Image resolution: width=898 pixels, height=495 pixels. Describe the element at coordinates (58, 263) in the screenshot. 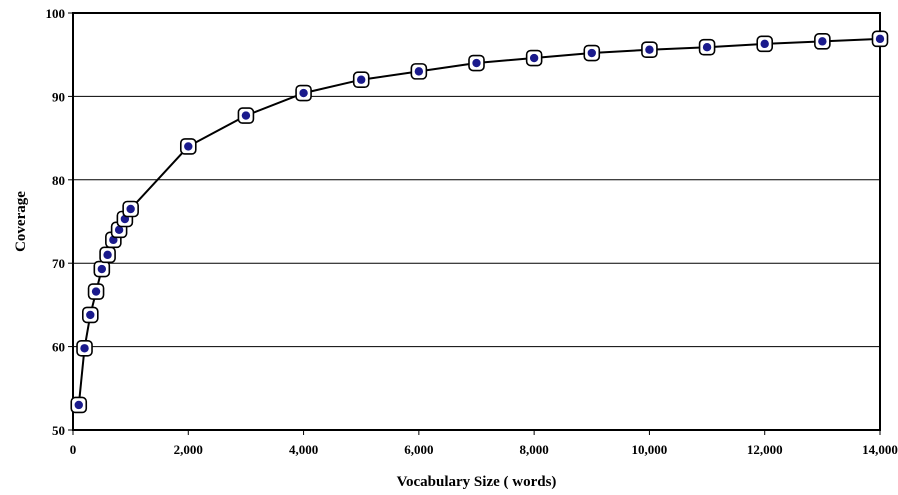

I see `y-tick-label: 70` at that location.